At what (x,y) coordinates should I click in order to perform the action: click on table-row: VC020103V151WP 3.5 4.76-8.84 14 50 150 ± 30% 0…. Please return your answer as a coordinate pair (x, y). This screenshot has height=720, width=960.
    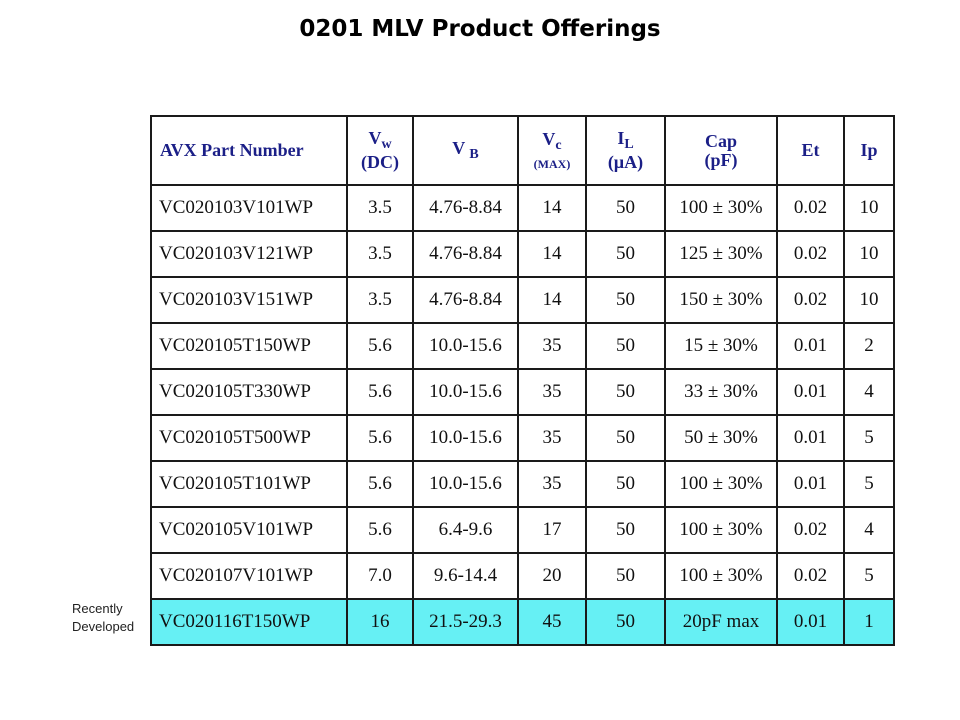
    Looking at the image, I should click on (522, 300).